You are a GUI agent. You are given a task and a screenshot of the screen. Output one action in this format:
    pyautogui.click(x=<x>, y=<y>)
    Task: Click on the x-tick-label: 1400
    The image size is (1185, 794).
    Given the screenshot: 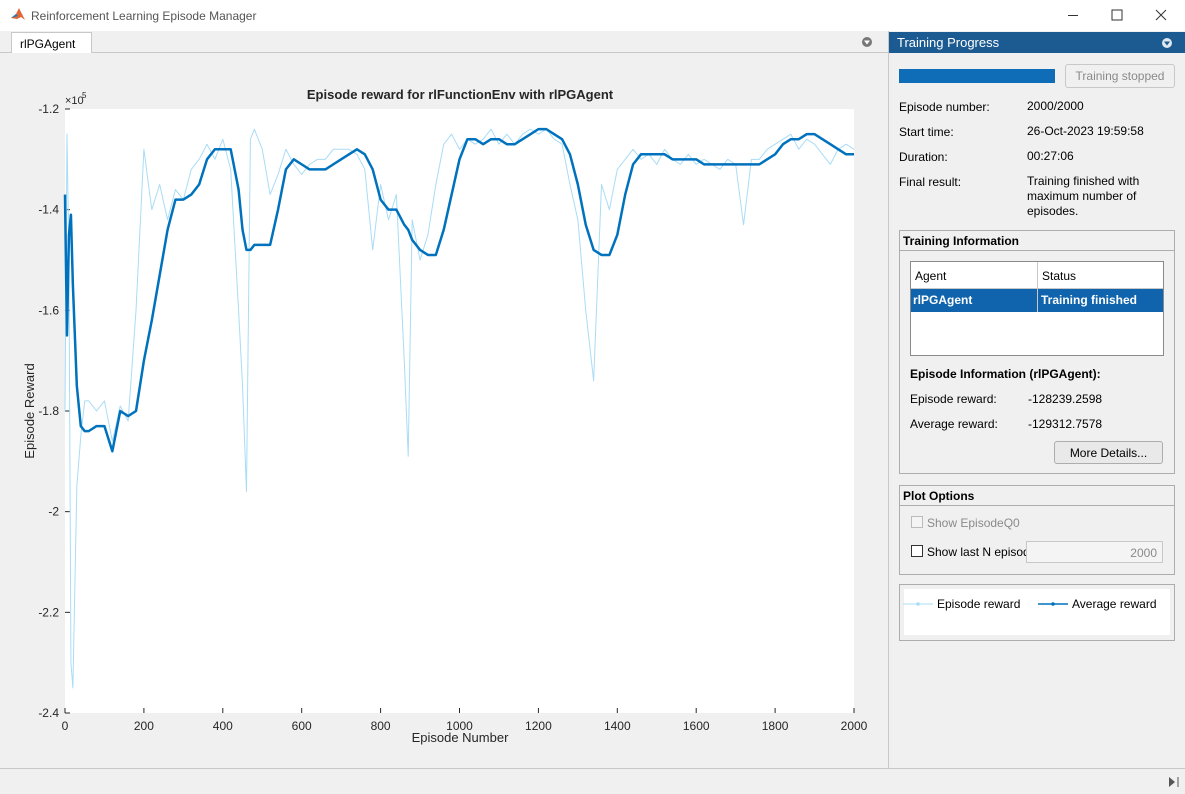 What is the action you would take?
    pyautogui.click(x=617, y=726)
    